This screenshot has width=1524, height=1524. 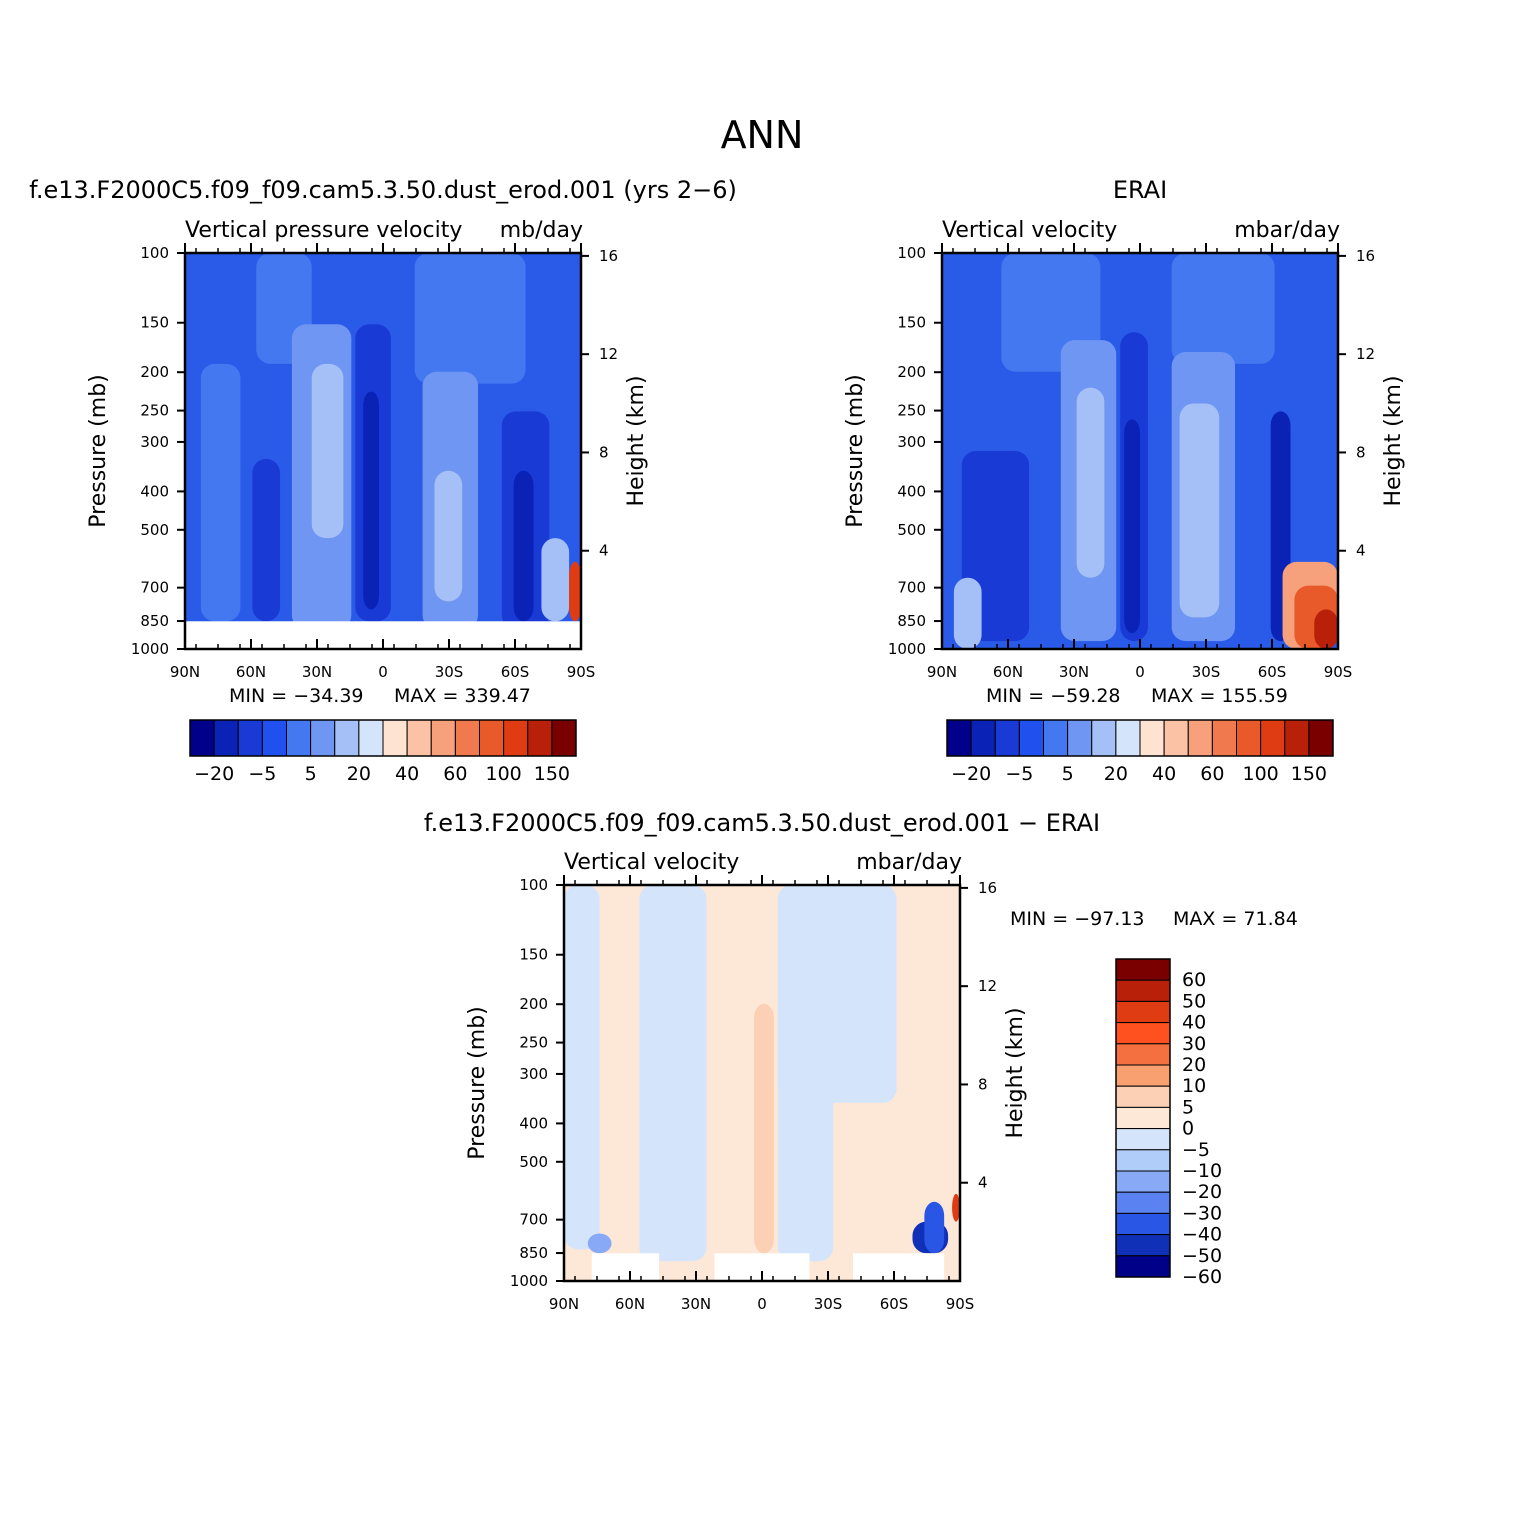 I want to click on colorbar-label: −30, so click(x=1202, y=1213).